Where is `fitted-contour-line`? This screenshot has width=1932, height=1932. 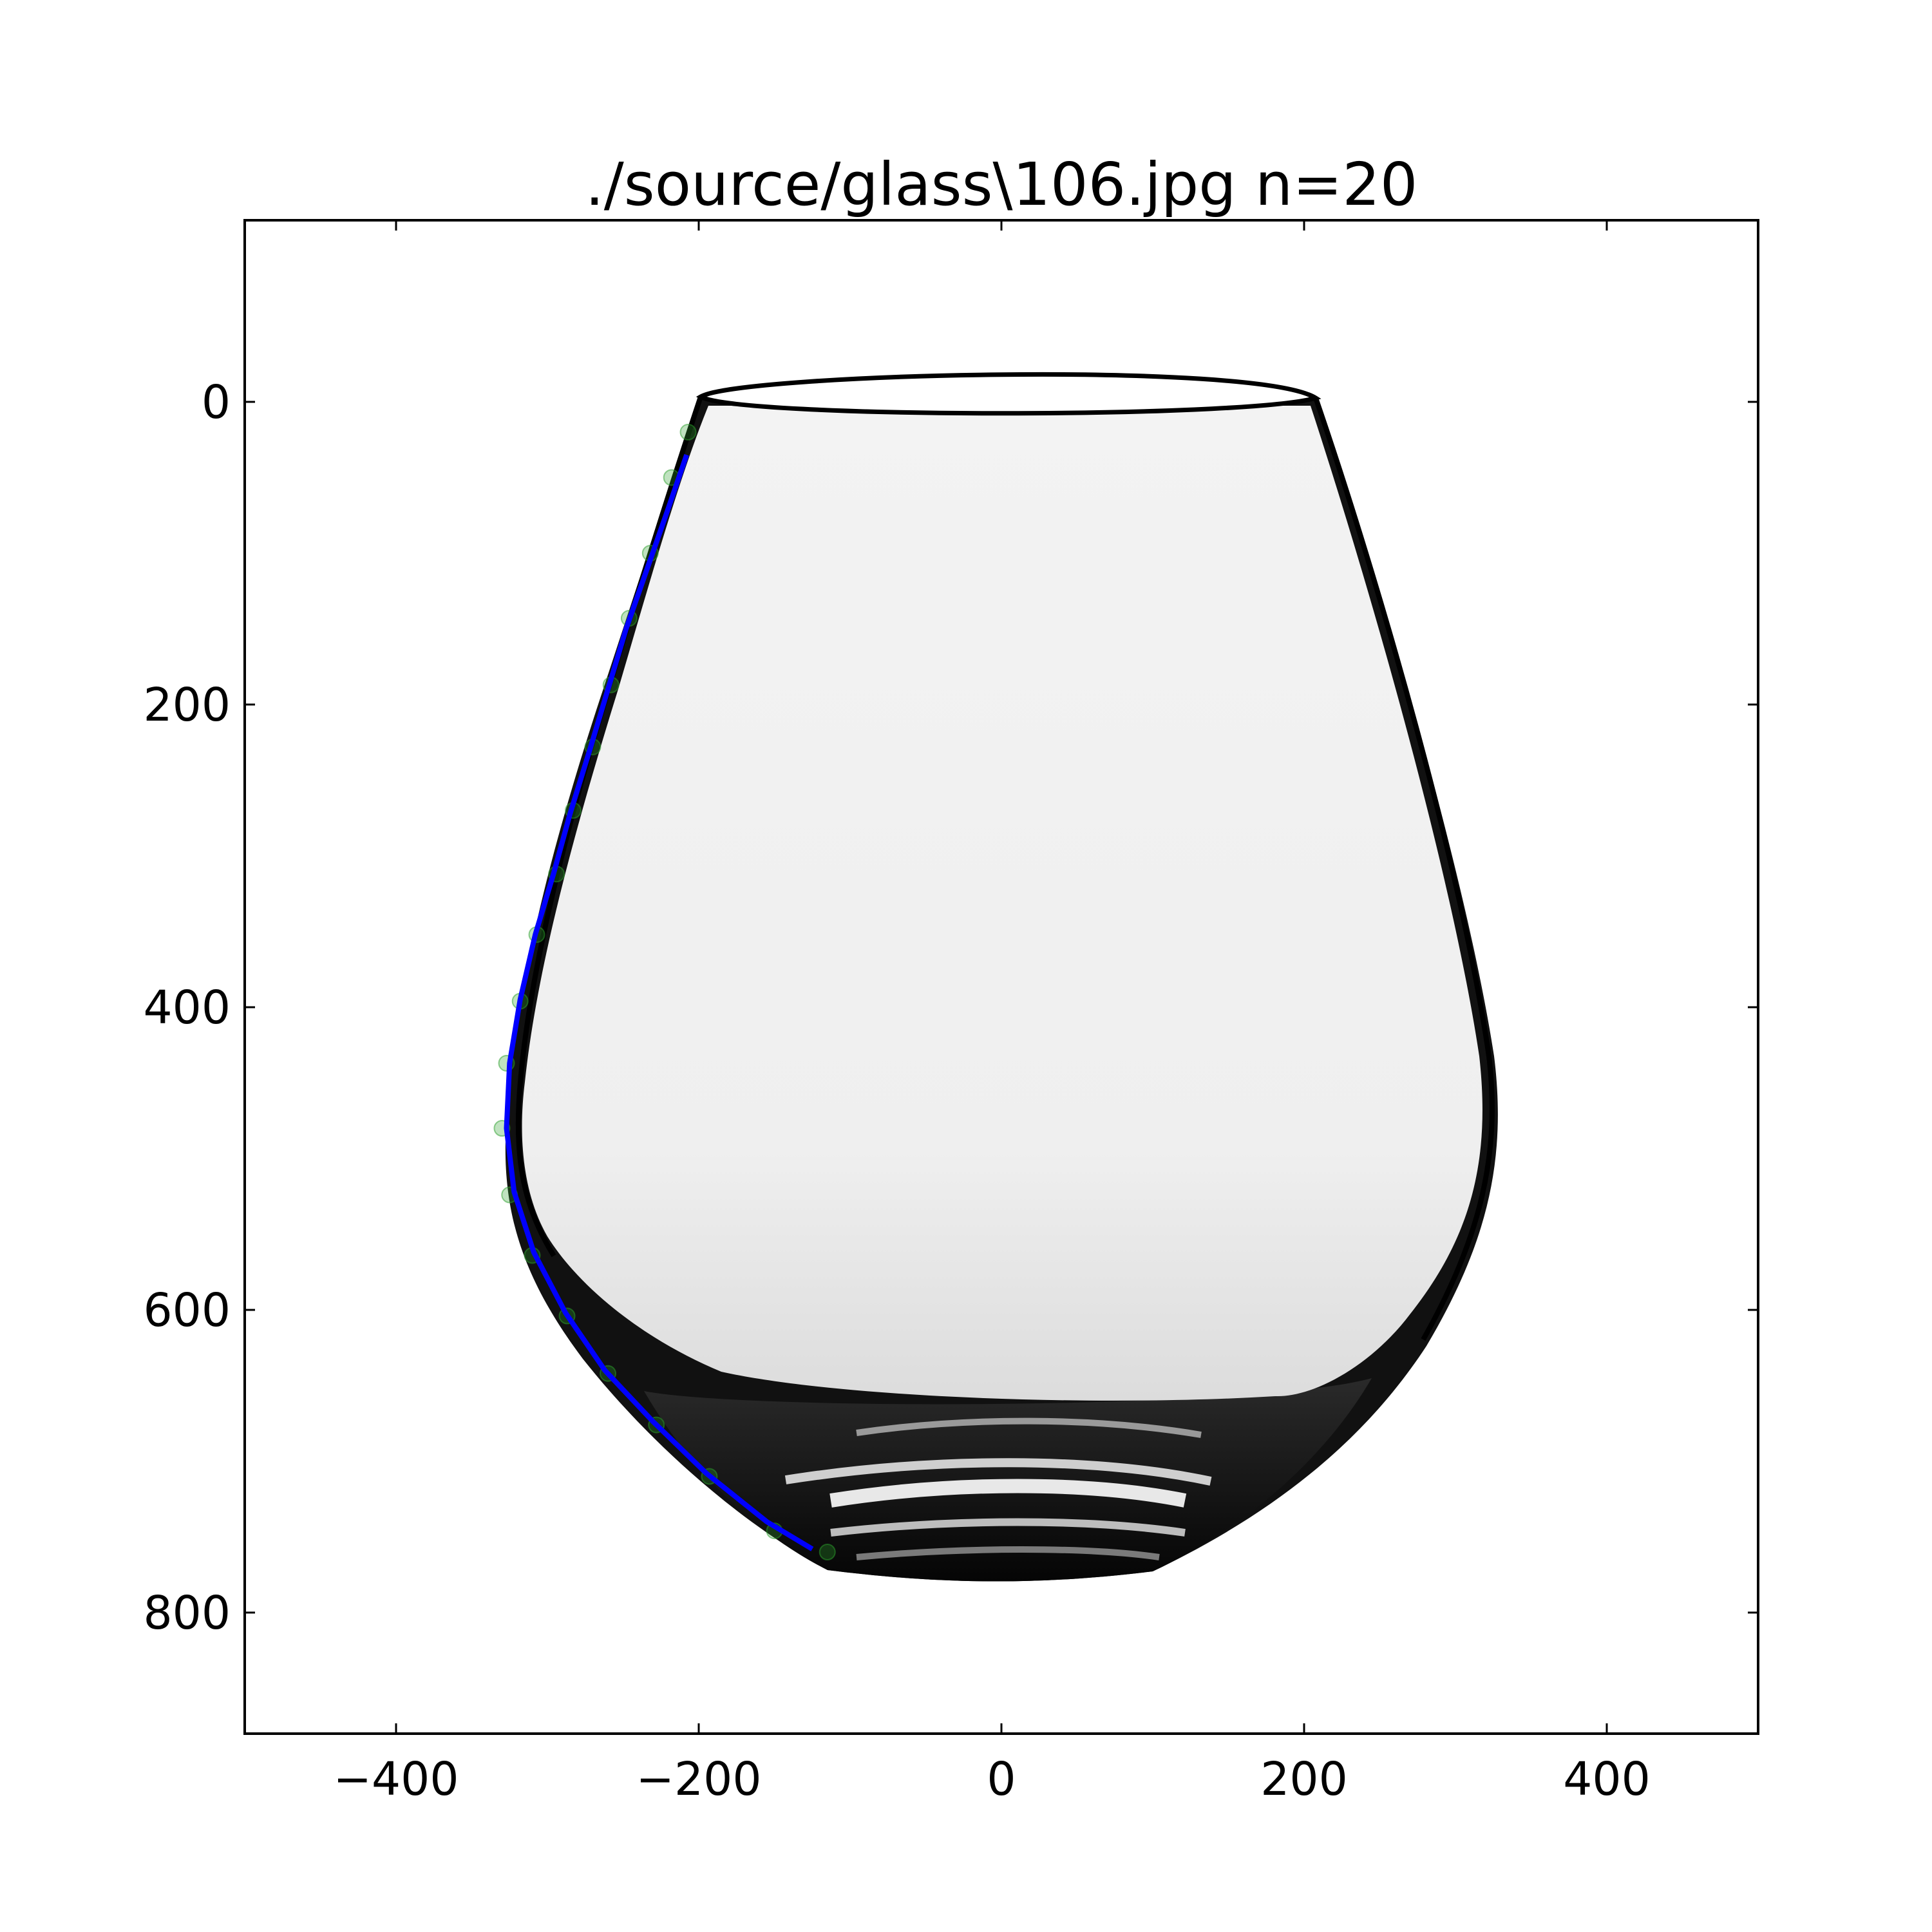
fitted-contour-line is located at coordinates (659, 1003).